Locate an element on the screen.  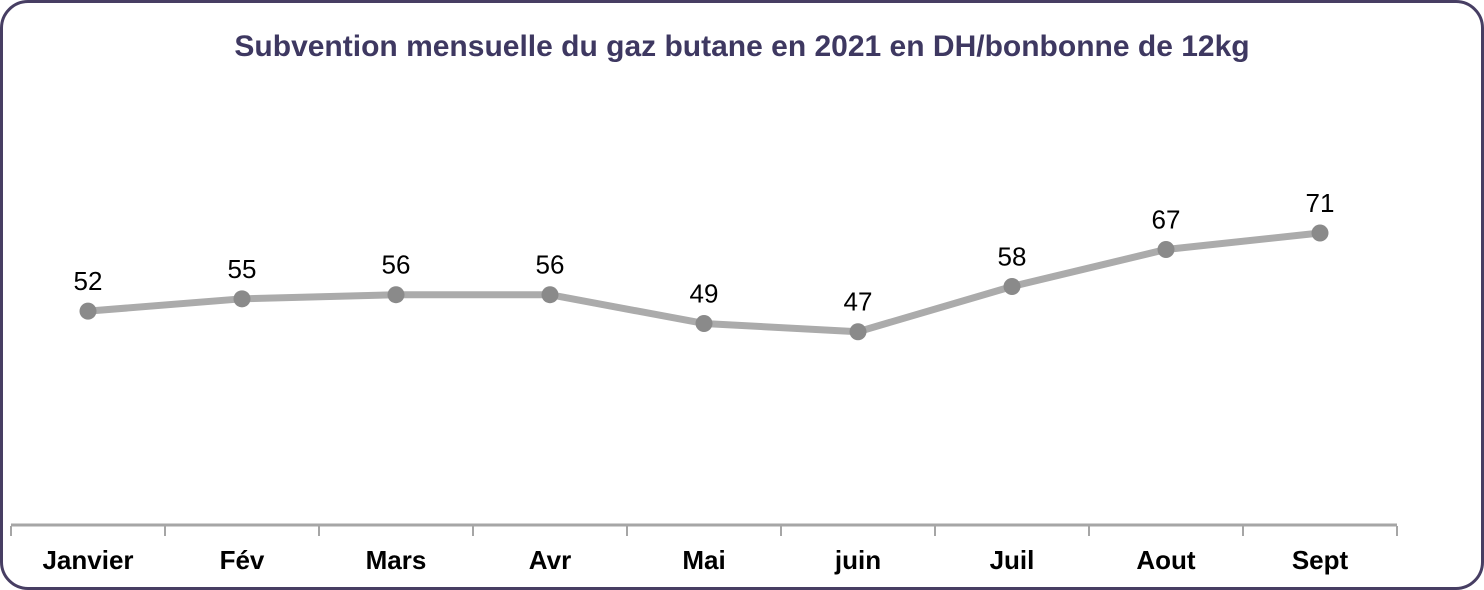
x-axis-label: Mai is located at coordinates (703, 560).